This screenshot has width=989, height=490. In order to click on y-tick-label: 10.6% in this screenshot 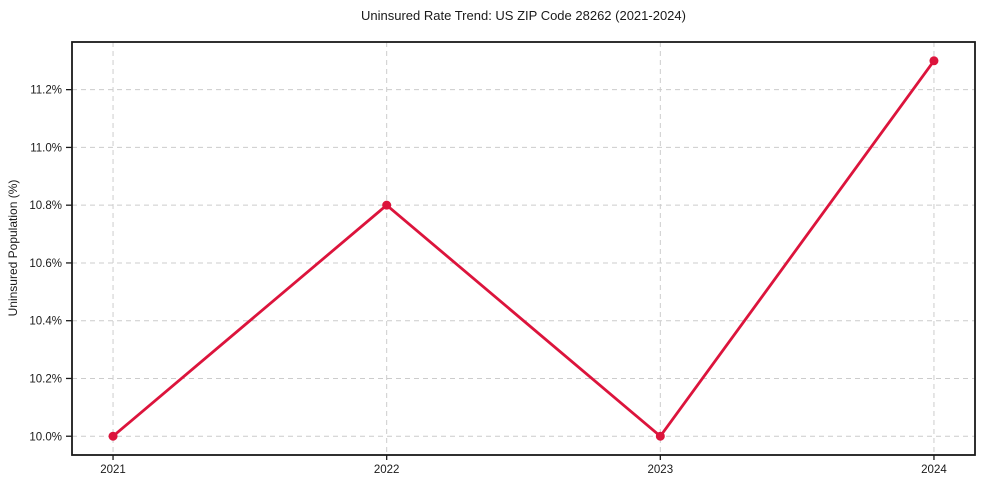, I will do `click(45, 264)`.